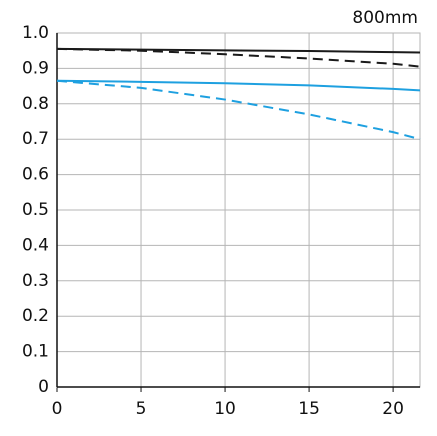  I want to click on y-tick-label: 0.2, so click(35, 316).